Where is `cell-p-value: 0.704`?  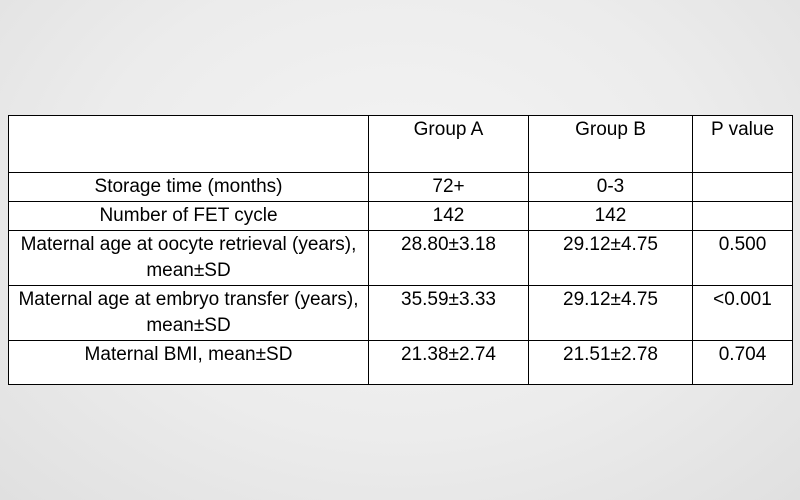
cell-p-value: 0.704 is located at coordinates (742, 362).